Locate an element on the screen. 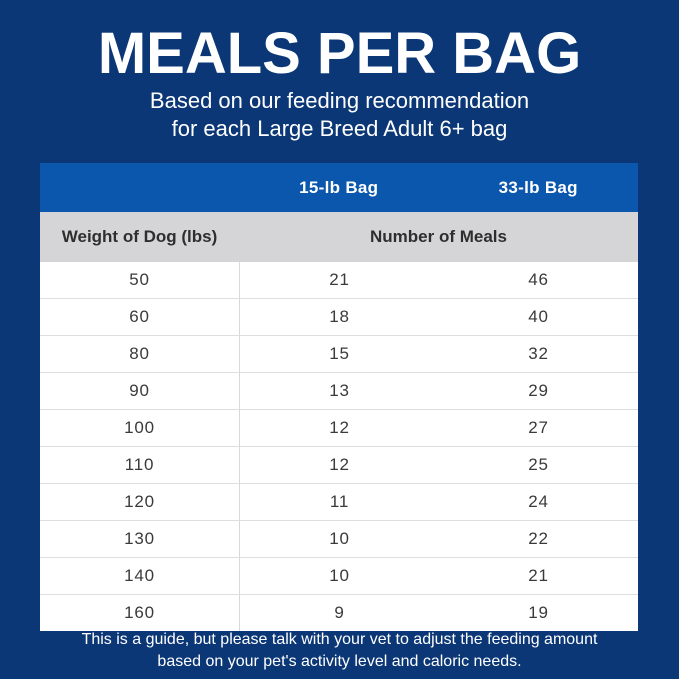 This screenshot has width=679, height=679. bag33-cell: 29 is located at coordinates (538, 390).